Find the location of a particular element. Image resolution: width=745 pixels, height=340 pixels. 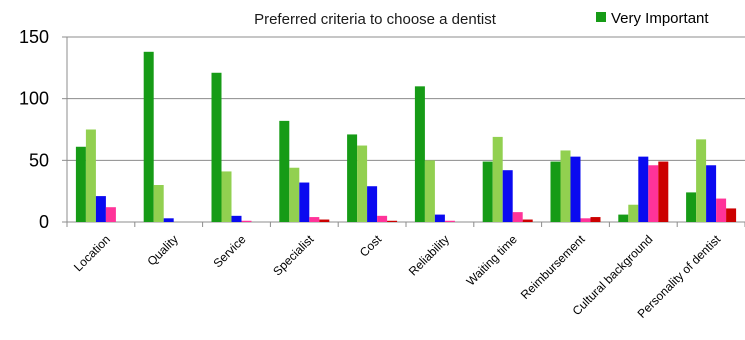

y-tick-label: 150 is located at coordinates (34, 37).